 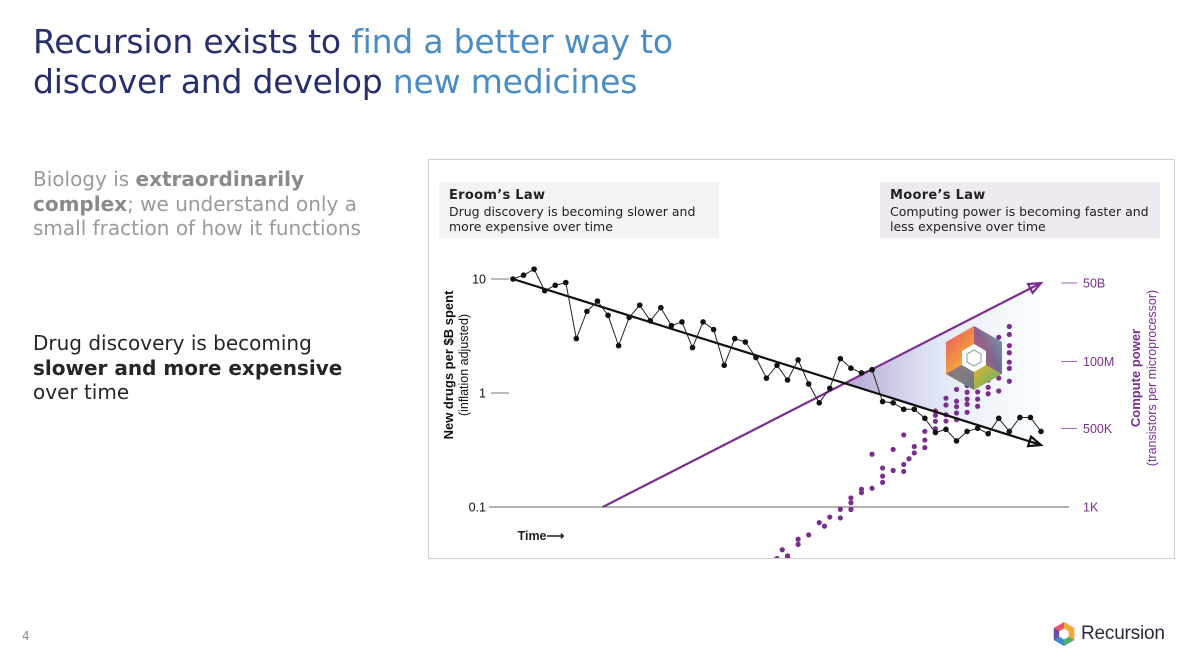 I want to click on para2-text-2: over time, so click(x=81, y=392).